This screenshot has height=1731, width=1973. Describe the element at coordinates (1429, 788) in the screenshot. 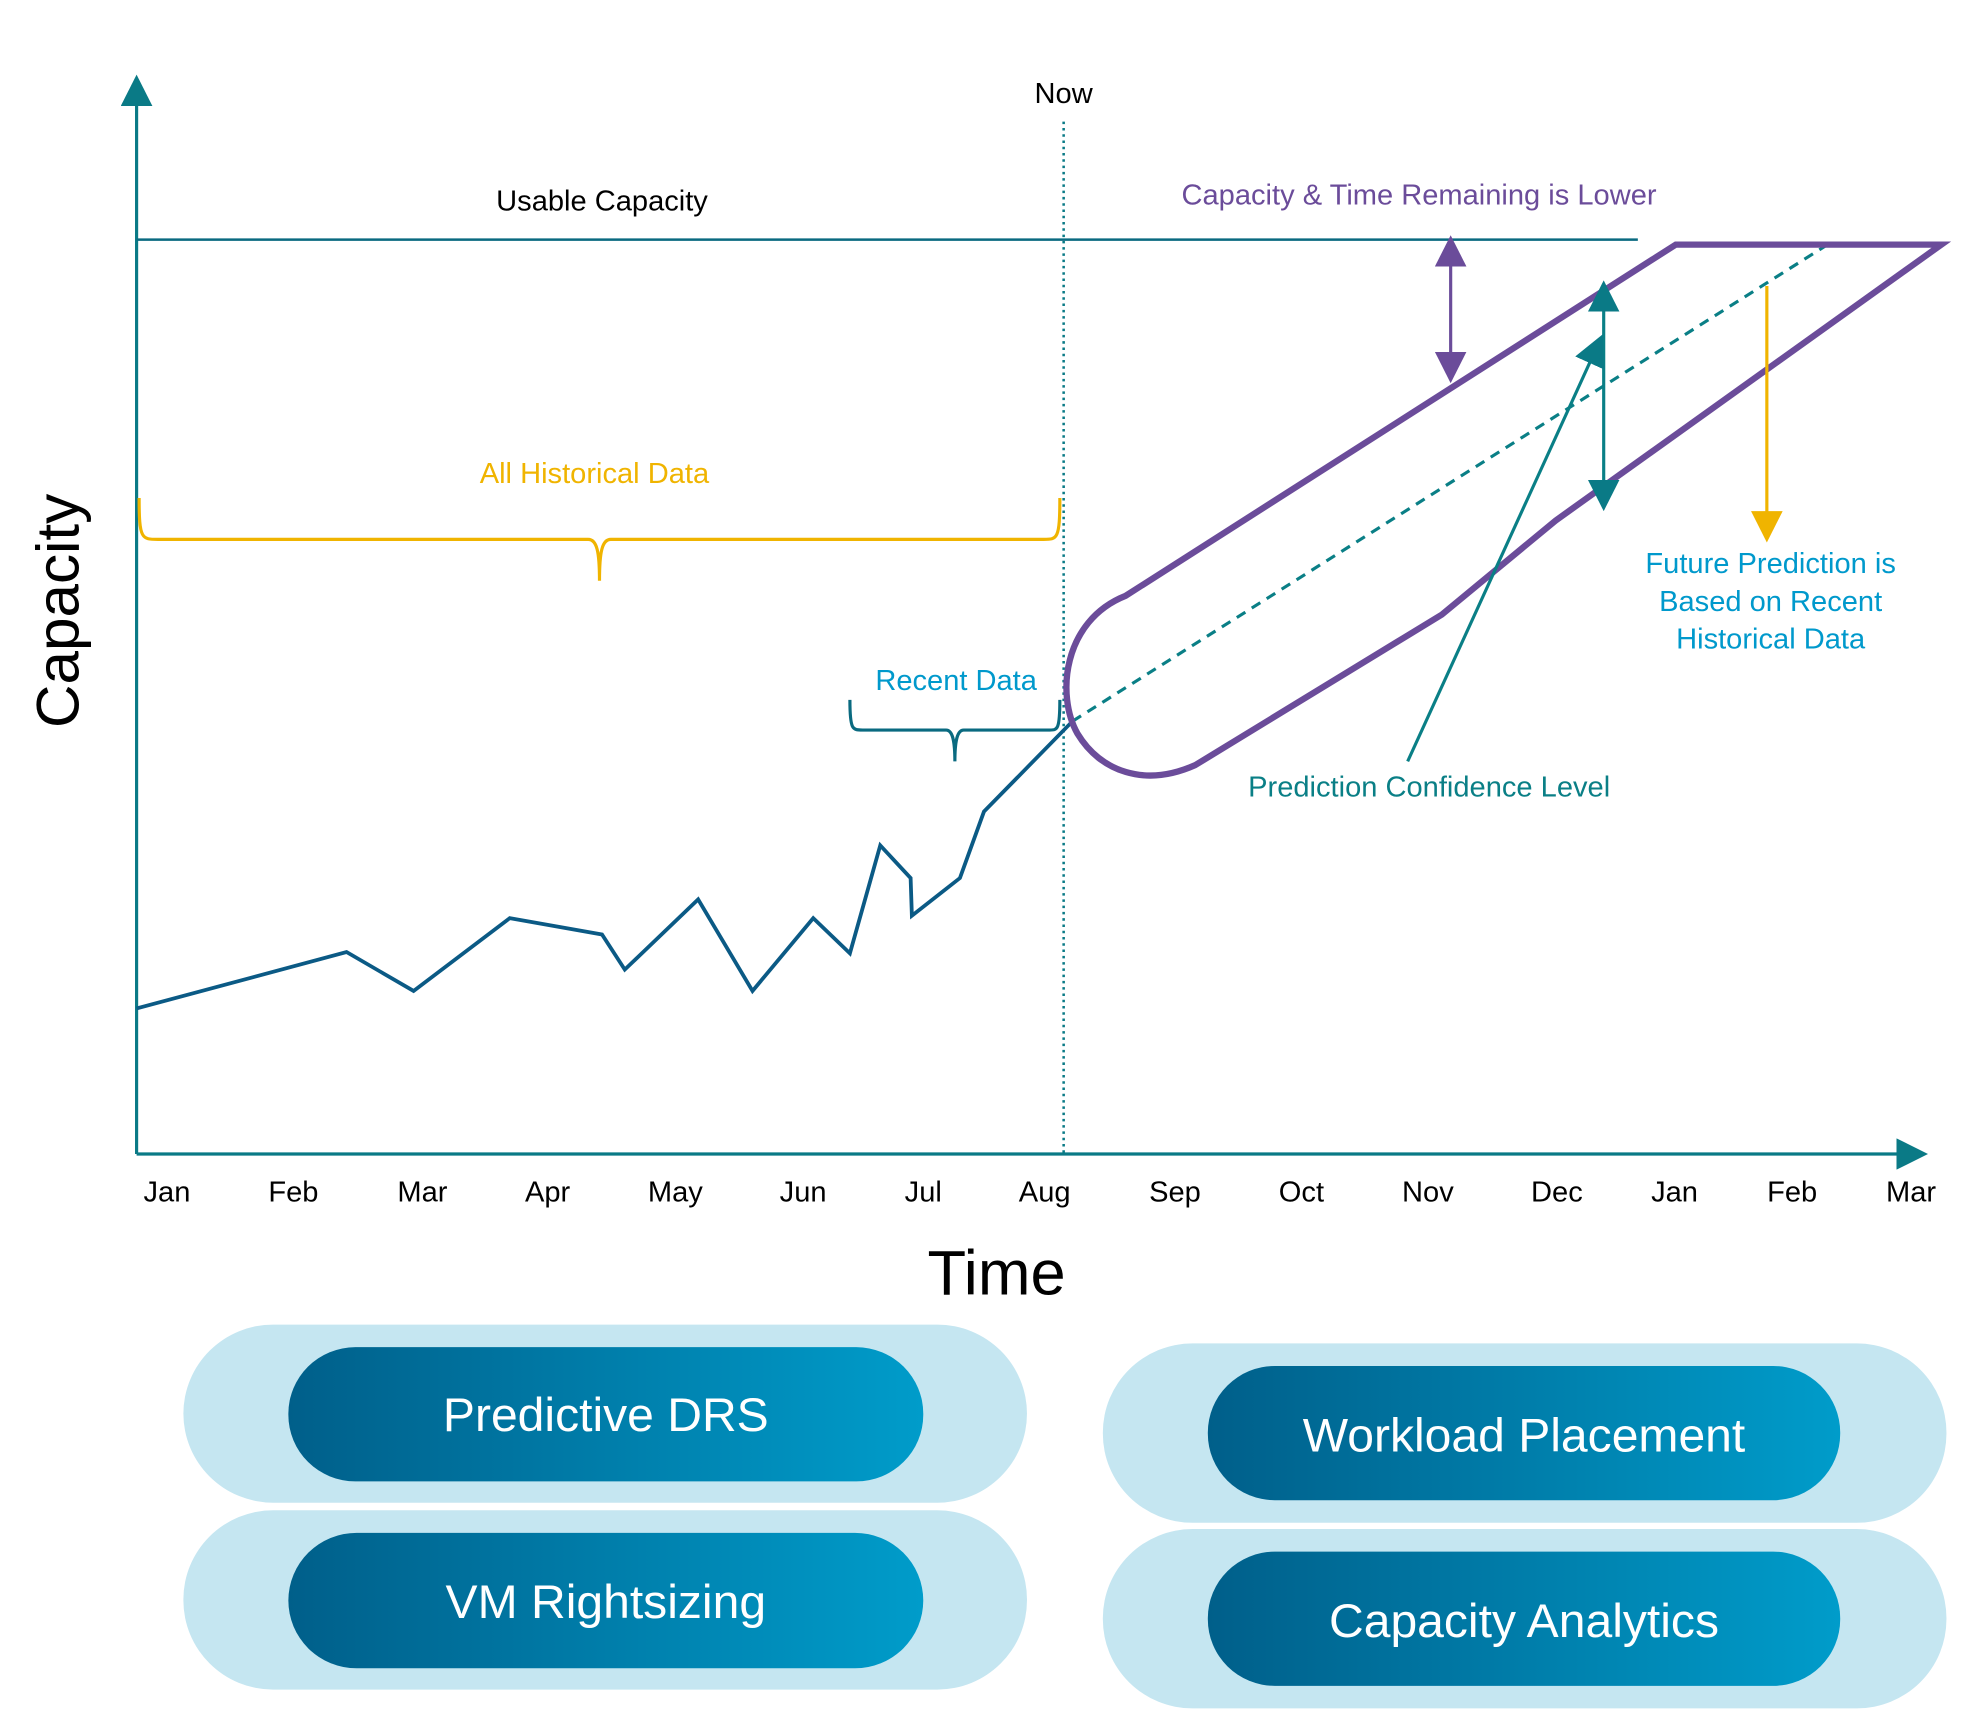

I see `confidence-label: Prediction Confidence Level` at that location.